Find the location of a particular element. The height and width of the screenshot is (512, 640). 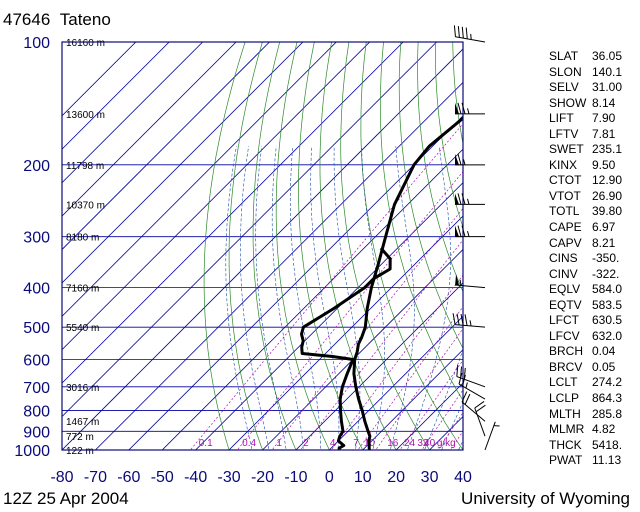

index-value: 285.8 is located at coordinates (607, 413).